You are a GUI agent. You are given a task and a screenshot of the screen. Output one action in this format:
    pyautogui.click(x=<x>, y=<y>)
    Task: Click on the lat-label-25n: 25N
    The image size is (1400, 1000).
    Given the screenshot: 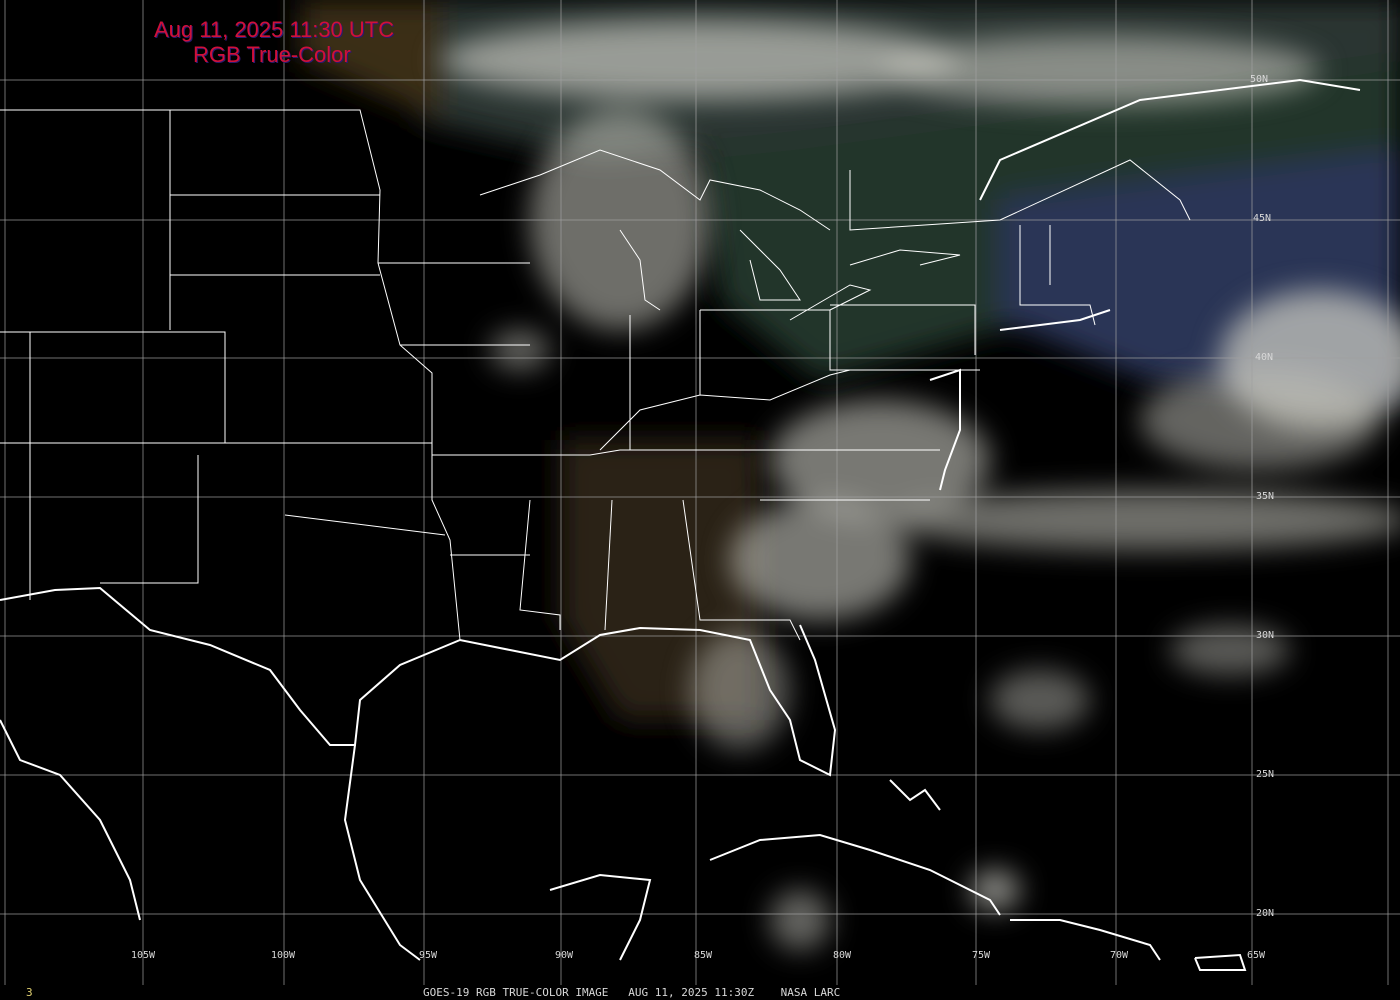 What is the action you would take?
    pyautogui.click(x=1265, y=774)
    